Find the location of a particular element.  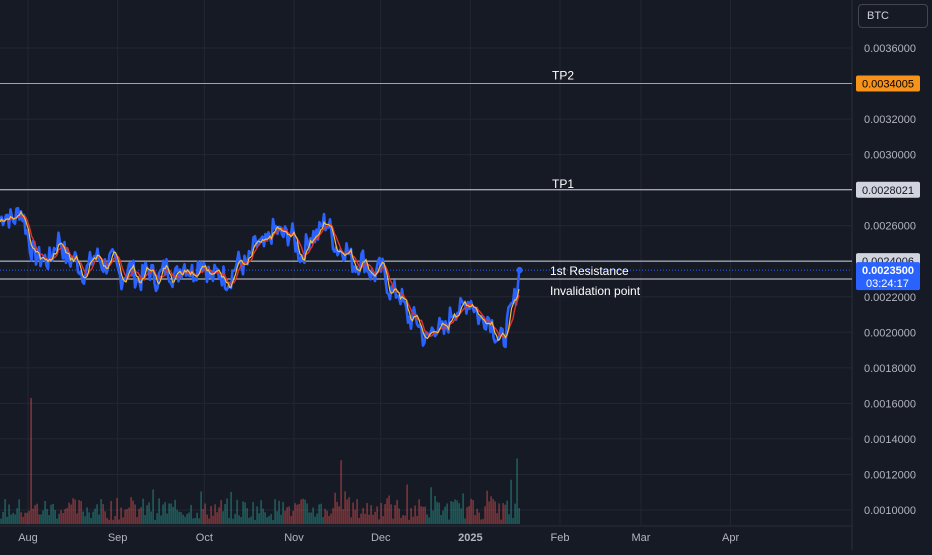

level-price-tag: 0.0034005 is located at coordinates (888, 83).